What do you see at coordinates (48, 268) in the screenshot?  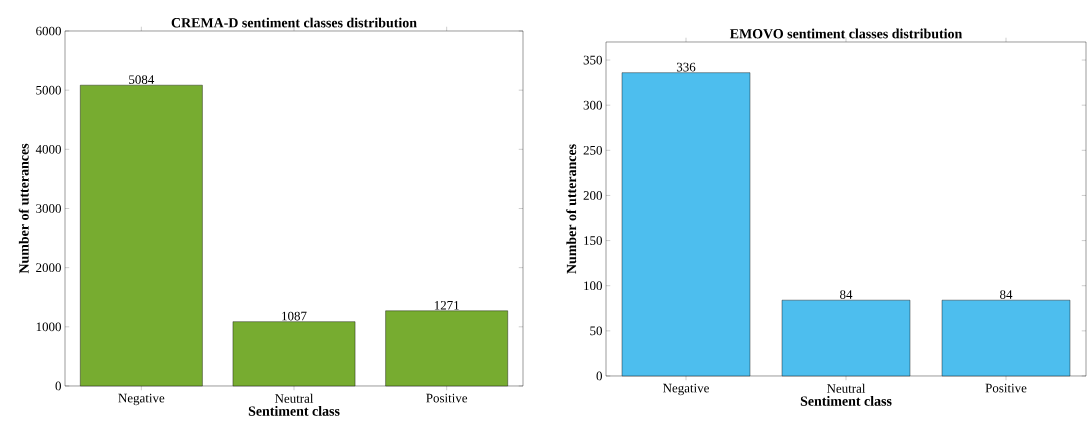 I see `y-tick-label: 2000` at bounding box center [48, 268].